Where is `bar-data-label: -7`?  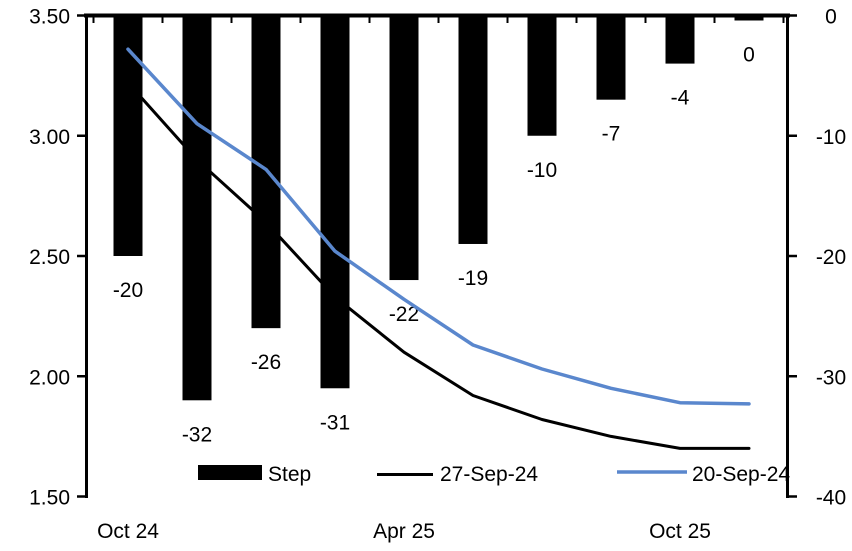 bar-data-label: -7 is located at coordinates (611, 134).